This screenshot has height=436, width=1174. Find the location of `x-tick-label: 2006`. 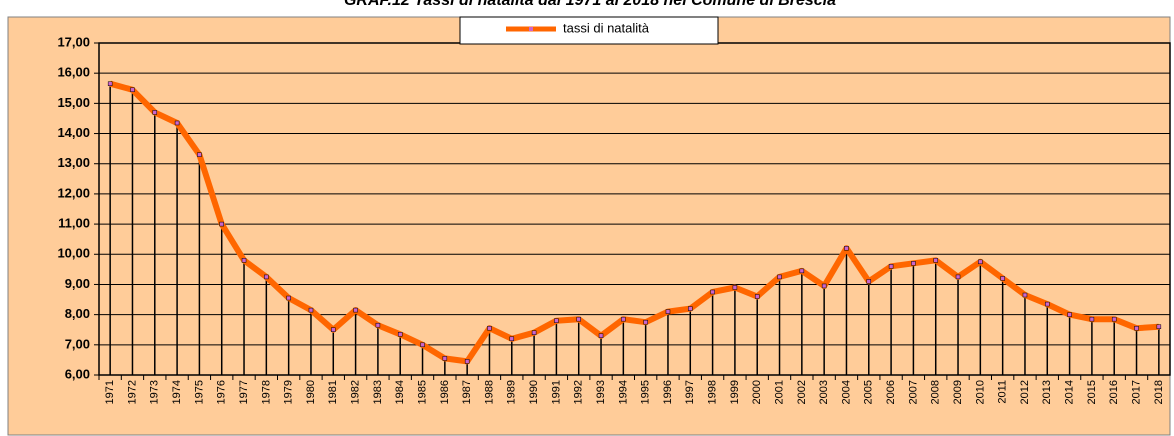

x-tick-label: 2006 is located at coordinates (891, 392).